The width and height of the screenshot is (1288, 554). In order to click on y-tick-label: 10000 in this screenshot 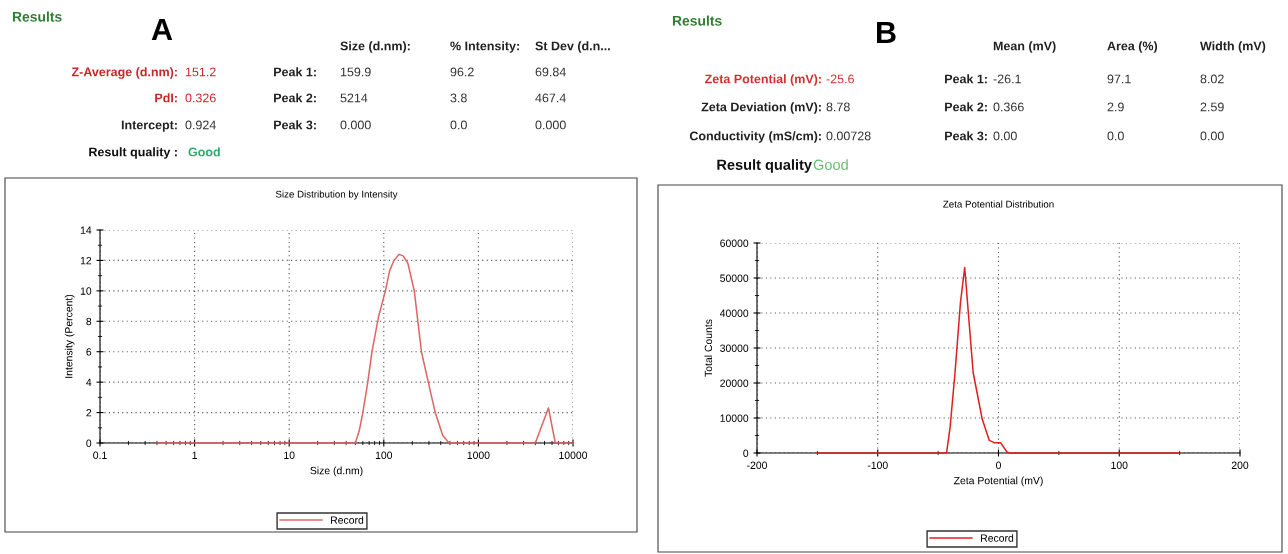, I will do `click(734, 418)`.